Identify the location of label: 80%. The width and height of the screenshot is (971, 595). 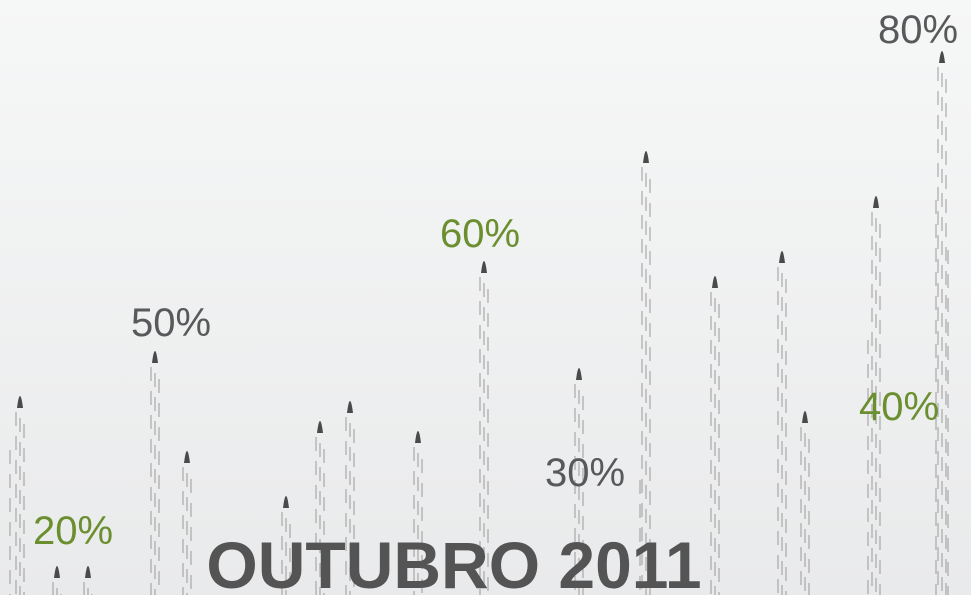
(918, 30).